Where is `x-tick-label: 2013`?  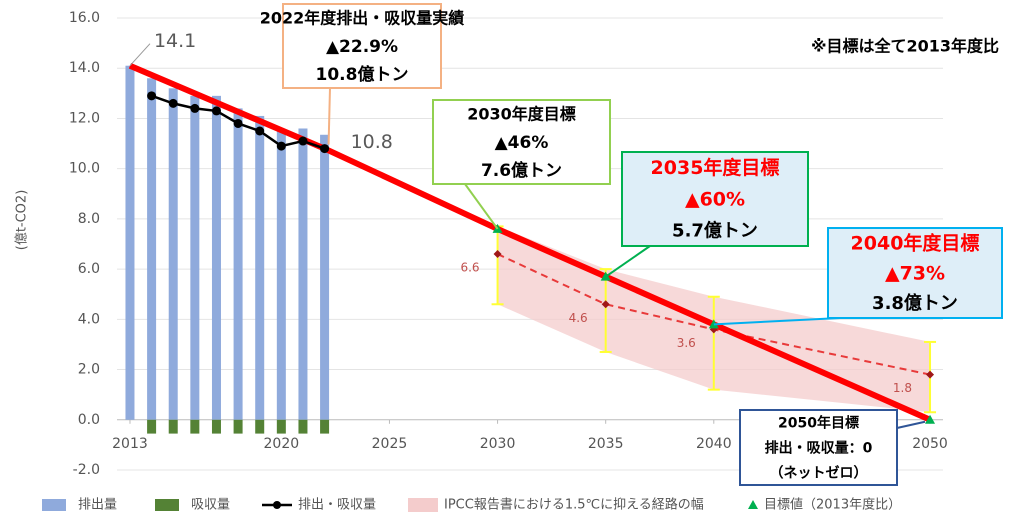
x-tick-label: 2013 is located at coordinates (130, 444).